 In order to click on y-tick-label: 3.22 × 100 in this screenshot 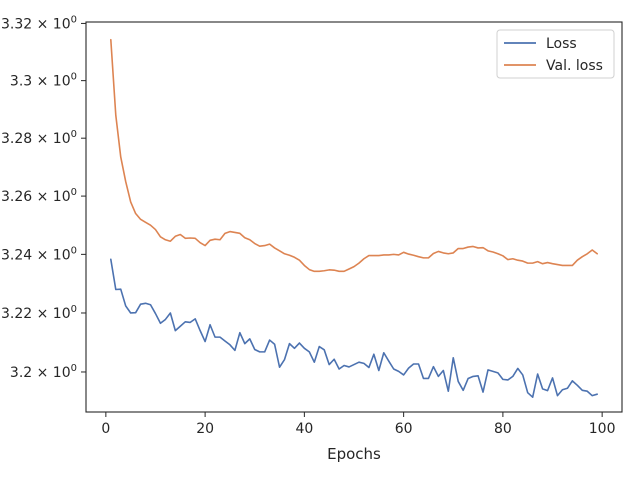, I will do `click(39, 313)`.